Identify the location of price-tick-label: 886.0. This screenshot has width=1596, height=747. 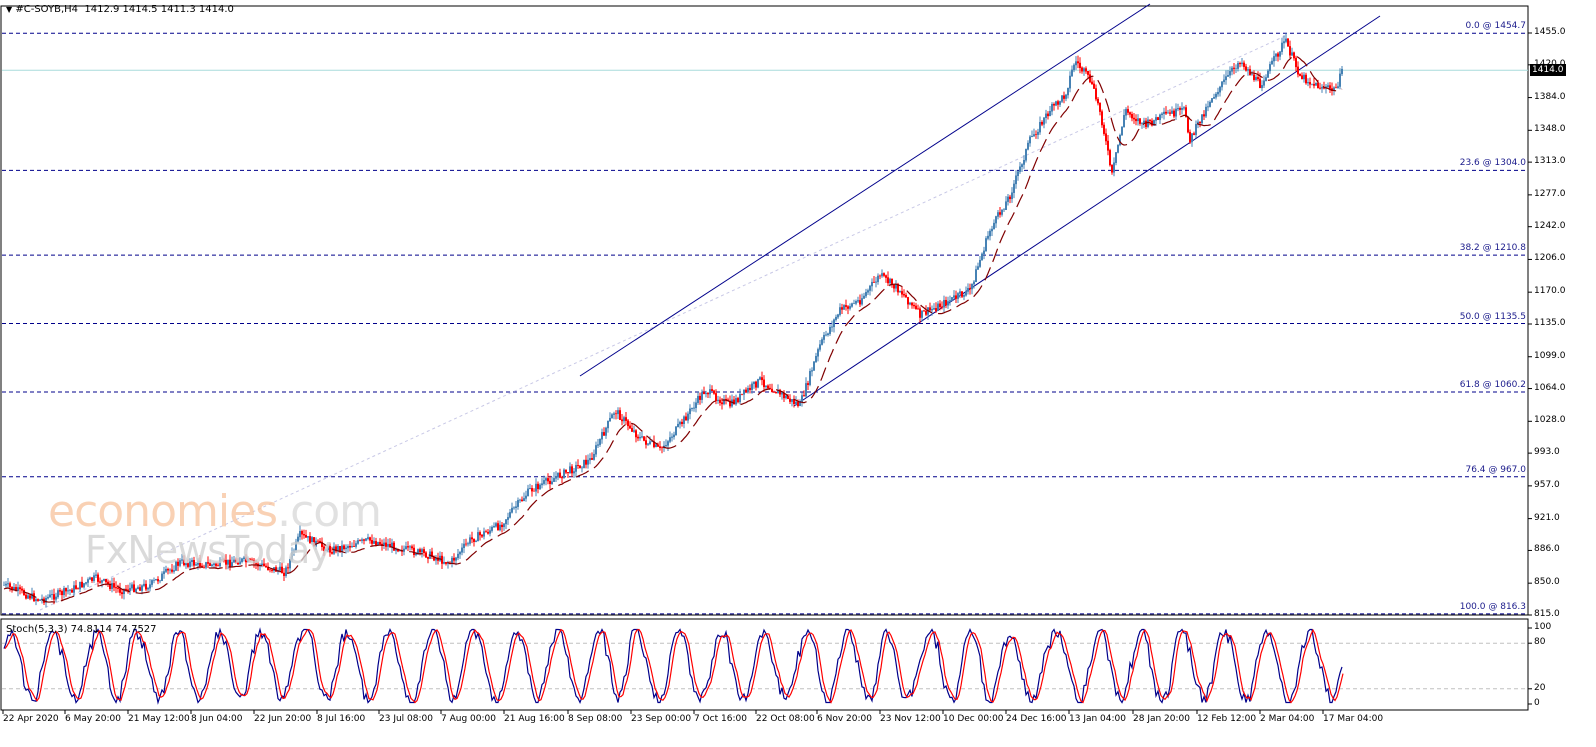
(1547, 549).